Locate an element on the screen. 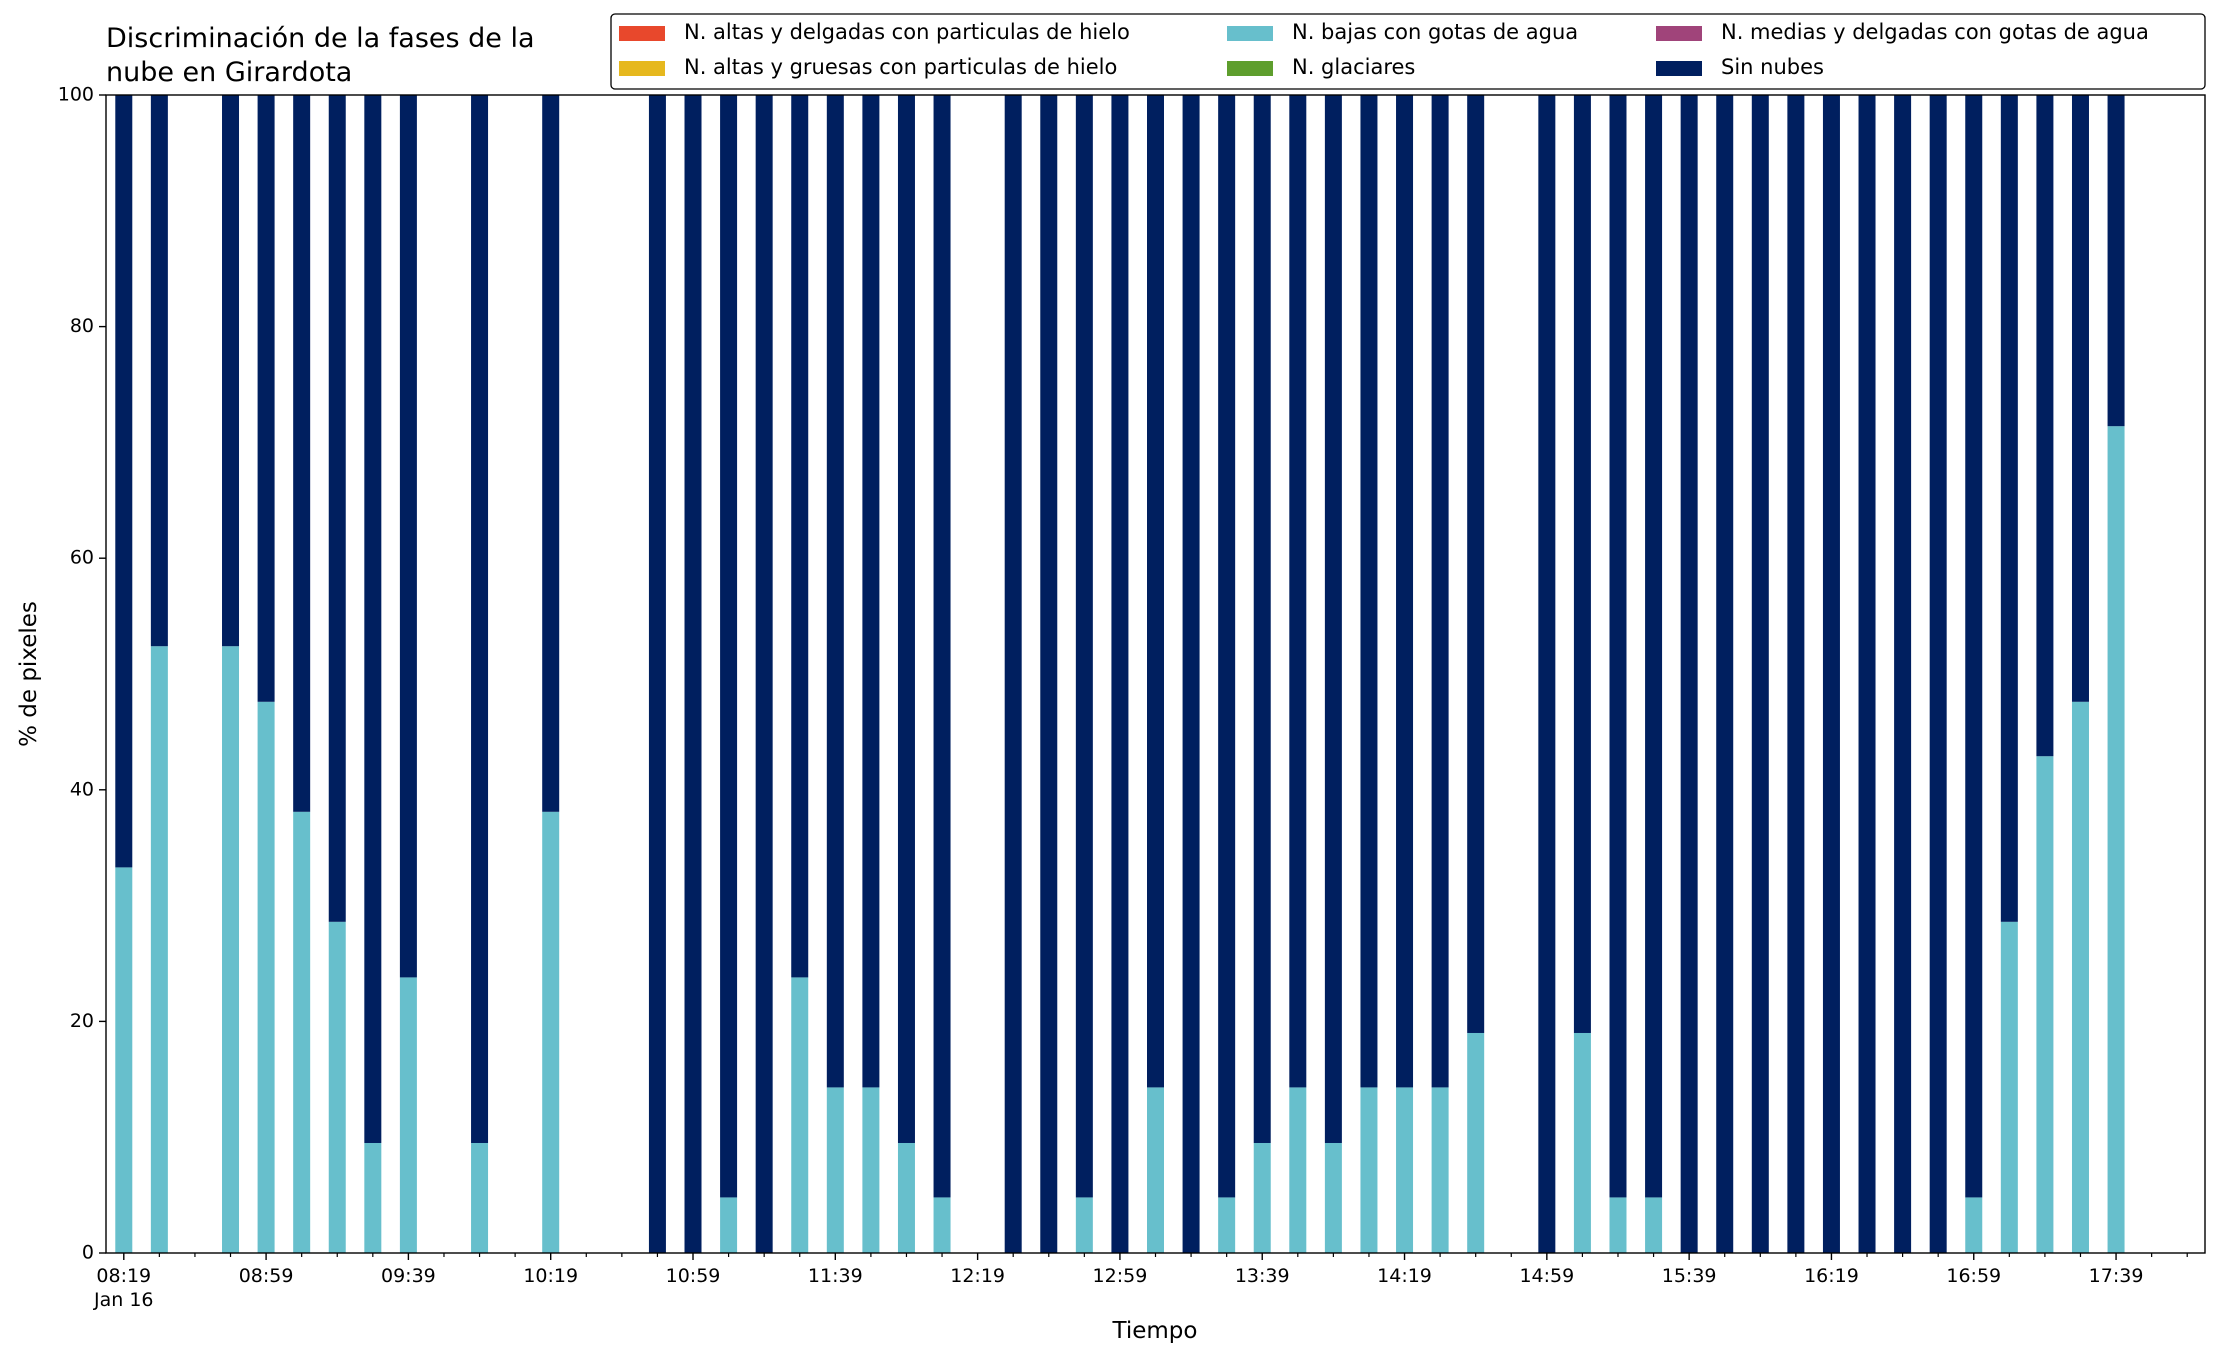 This screenshot has width=2216, height=1355. x-tick-label: 14:19 is located at coordinates (1404, 1276).